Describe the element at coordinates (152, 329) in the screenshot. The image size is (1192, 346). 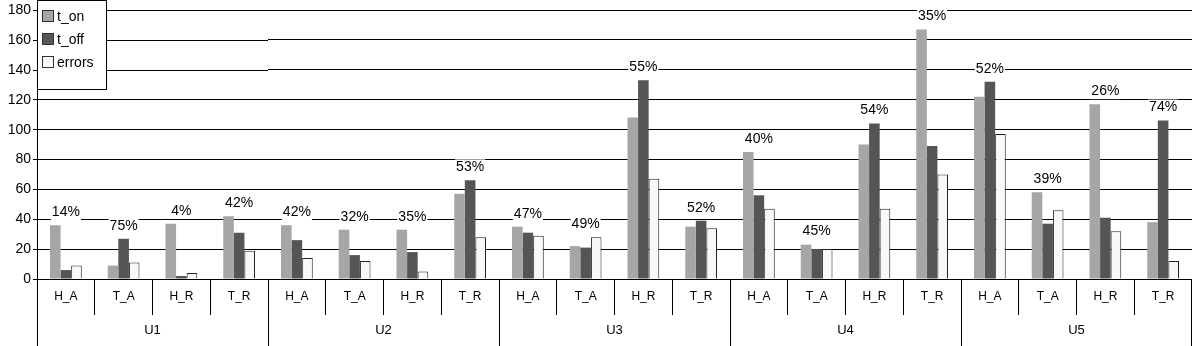
I see `x-axis-title: U1` at that location.